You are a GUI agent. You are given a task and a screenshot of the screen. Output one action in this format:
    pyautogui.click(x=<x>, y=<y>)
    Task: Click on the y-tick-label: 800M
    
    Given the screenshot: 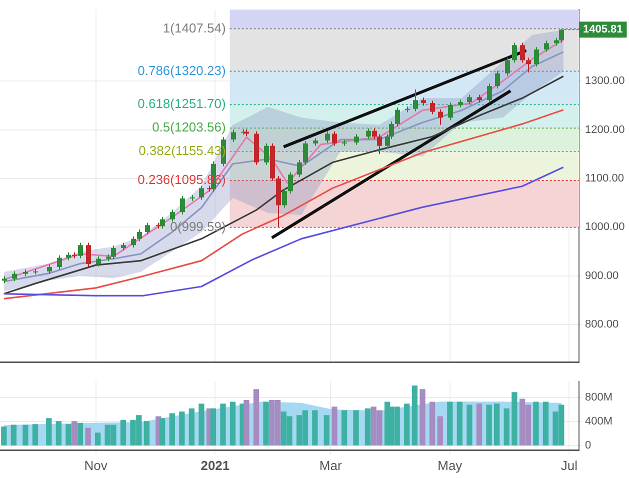 What is the action you would take?
    pyautogui.click(x=599, y=397)
    